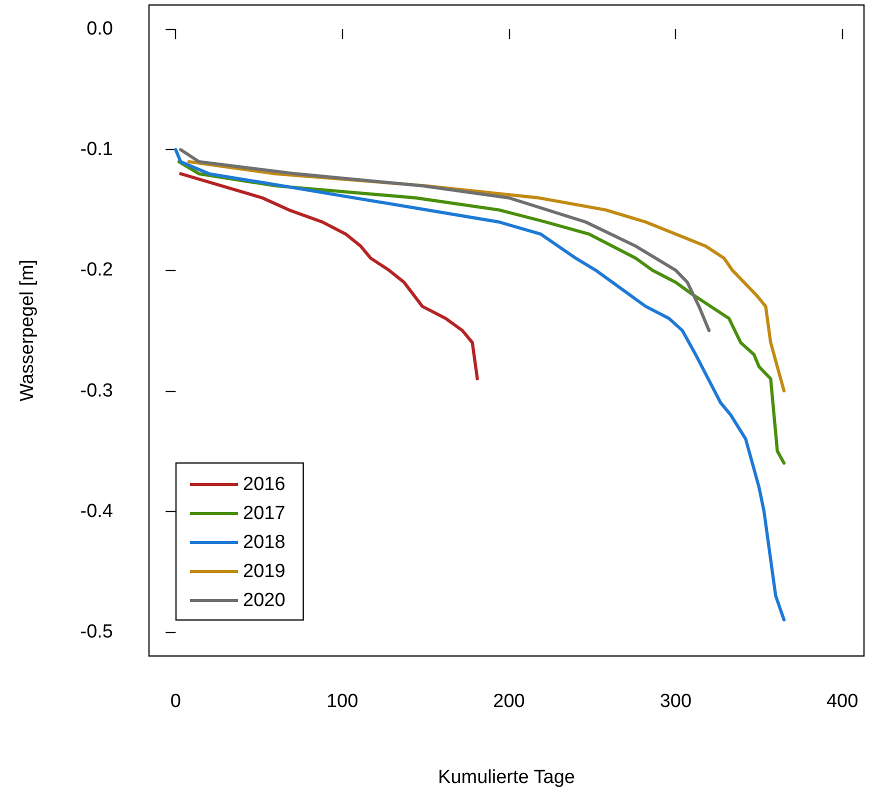 This screenshot has height=796, width=876. I want to click on x-tick-label: 100, so click(342, 701).